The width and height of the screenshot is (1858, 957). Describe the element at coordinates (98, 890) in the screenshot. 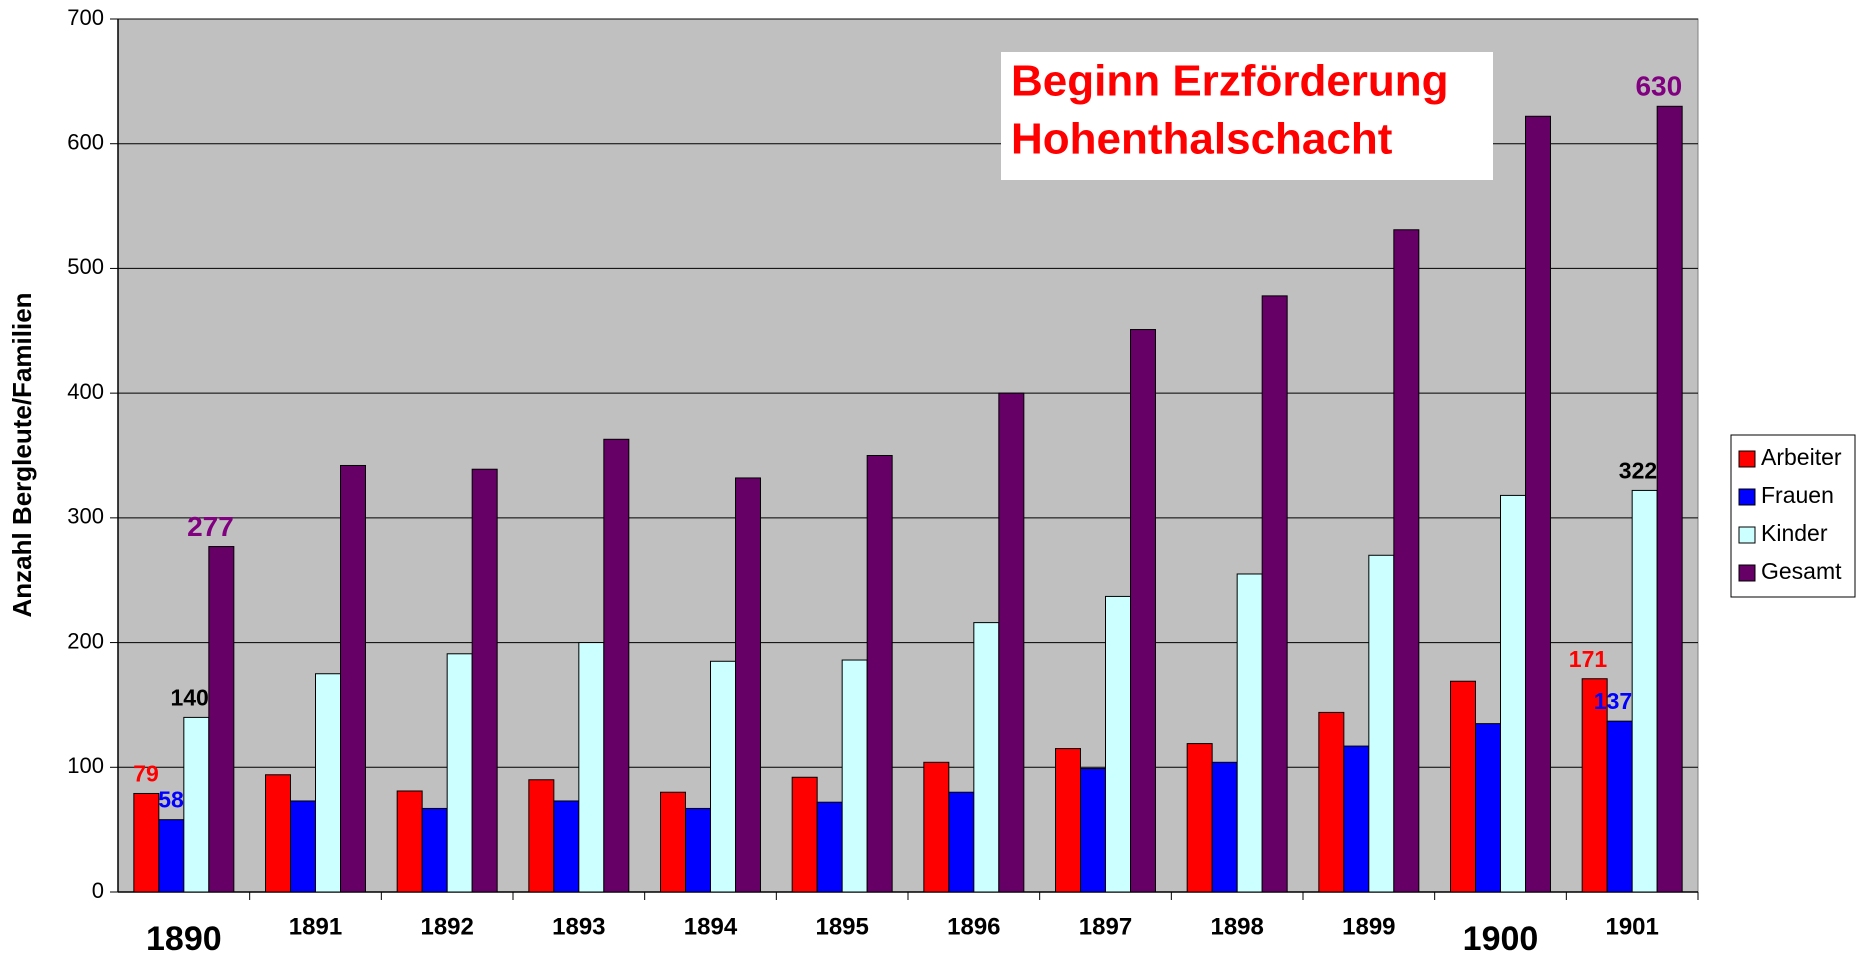

I see `y-tick-label: 0` at that location.